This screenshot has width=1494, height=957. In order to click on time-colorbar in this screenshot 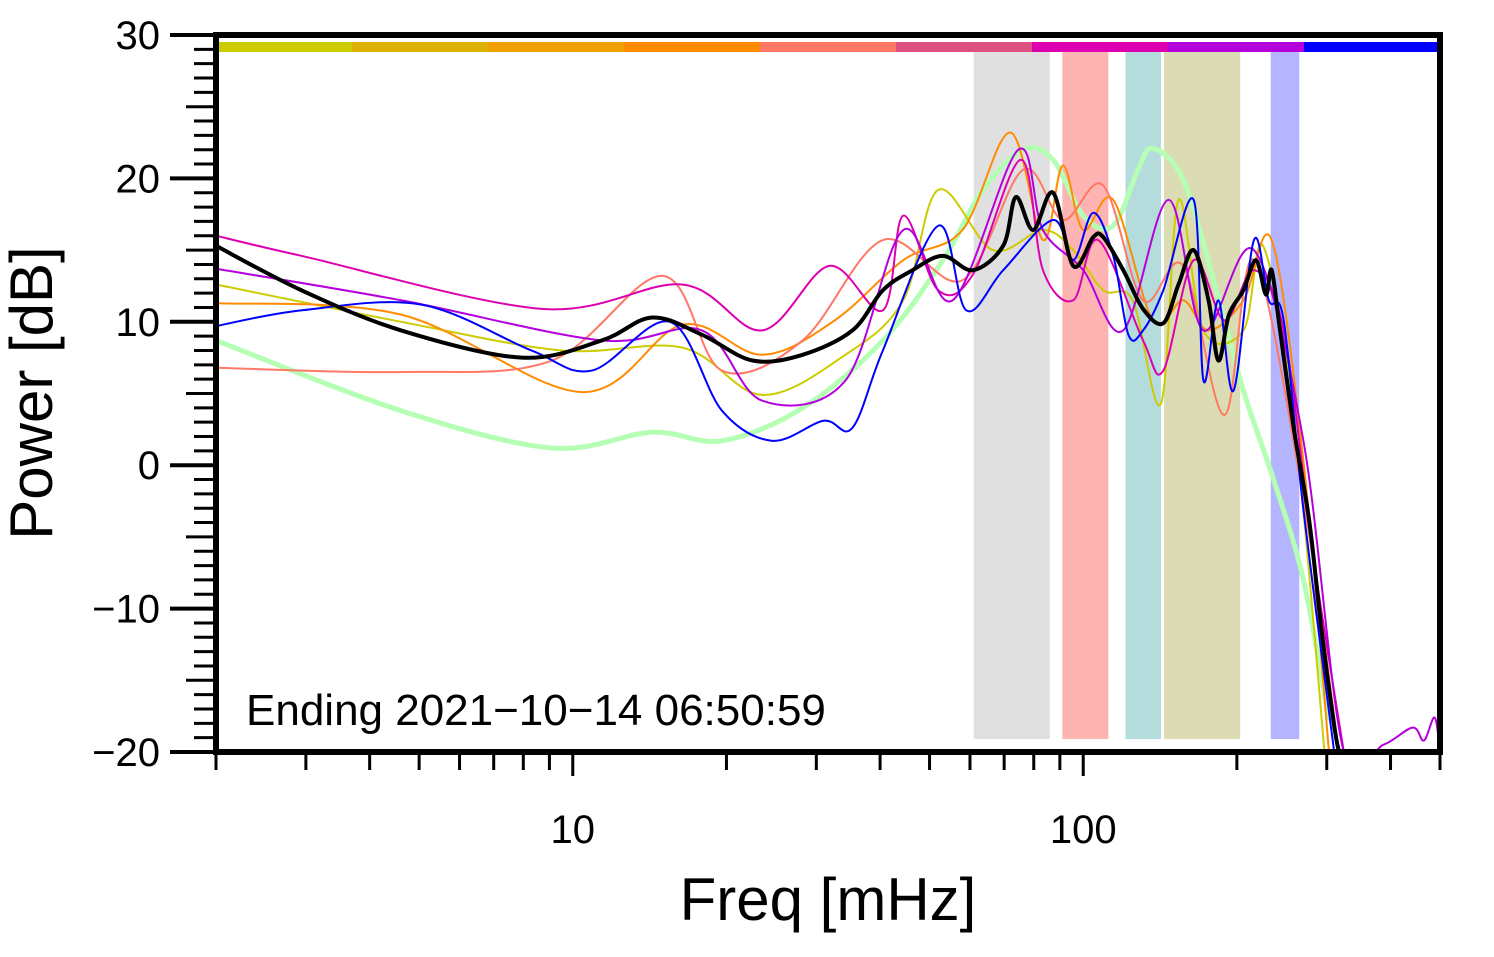, I will do `click(828, 47)`.